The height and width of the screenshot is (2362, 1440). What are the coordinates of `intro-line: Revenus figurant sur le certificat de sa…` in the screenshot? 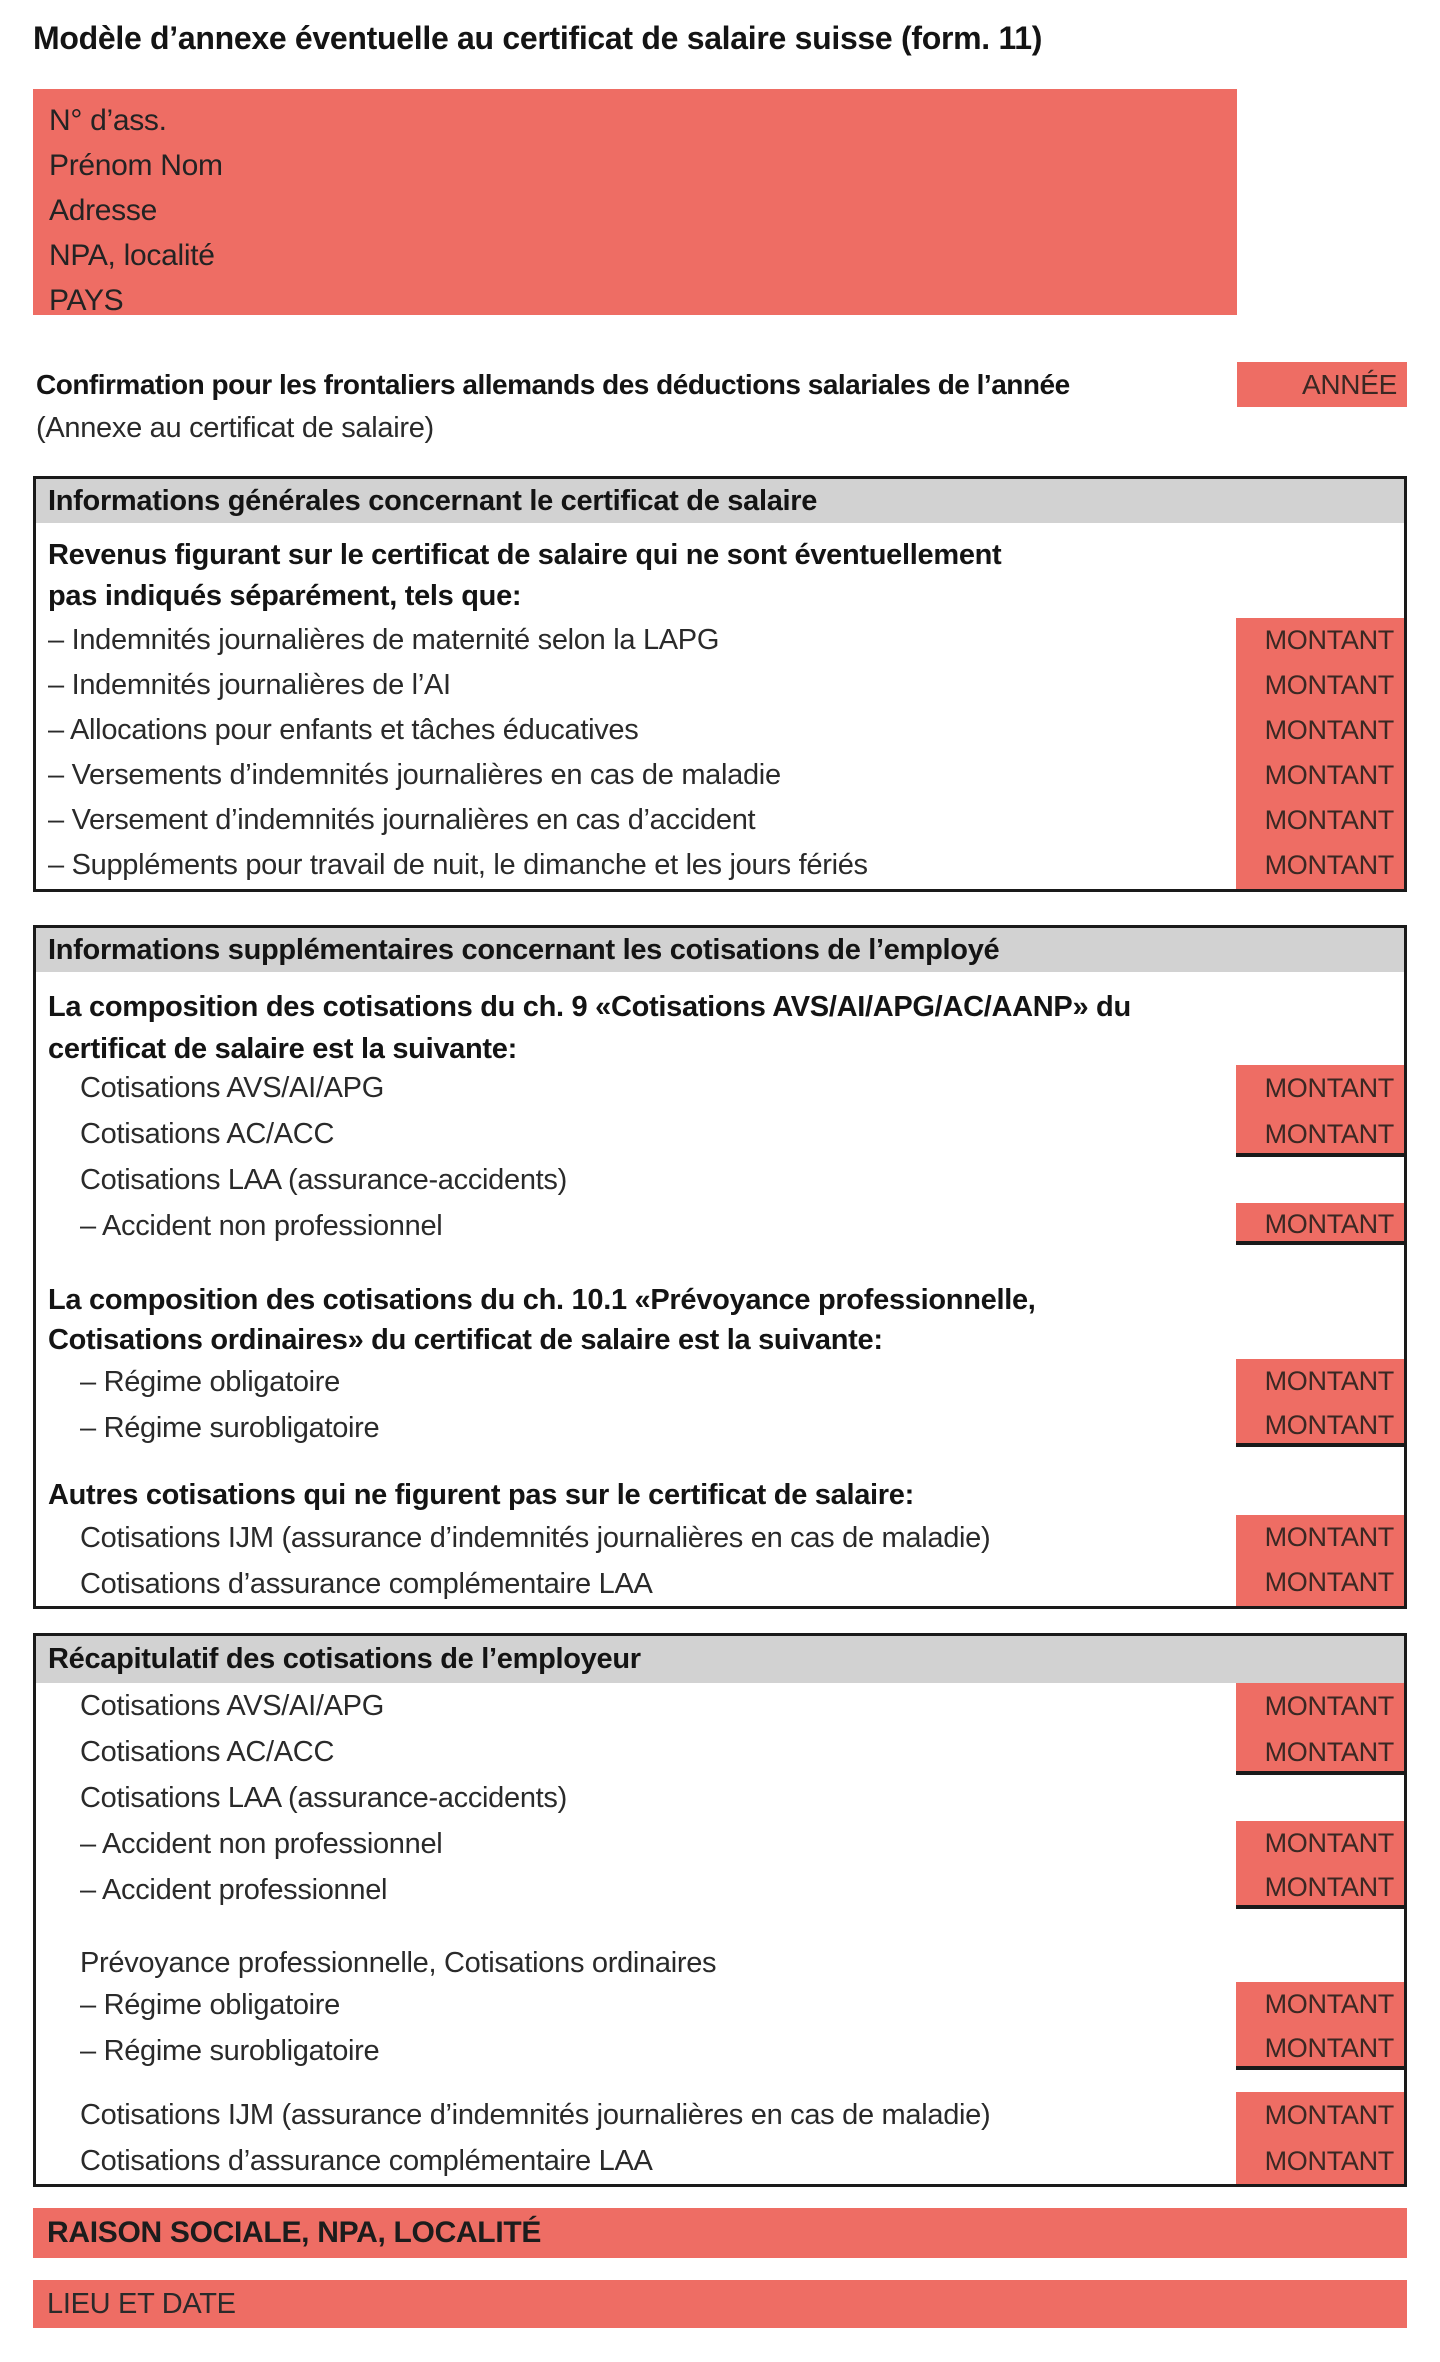 It's located at (525, 555).